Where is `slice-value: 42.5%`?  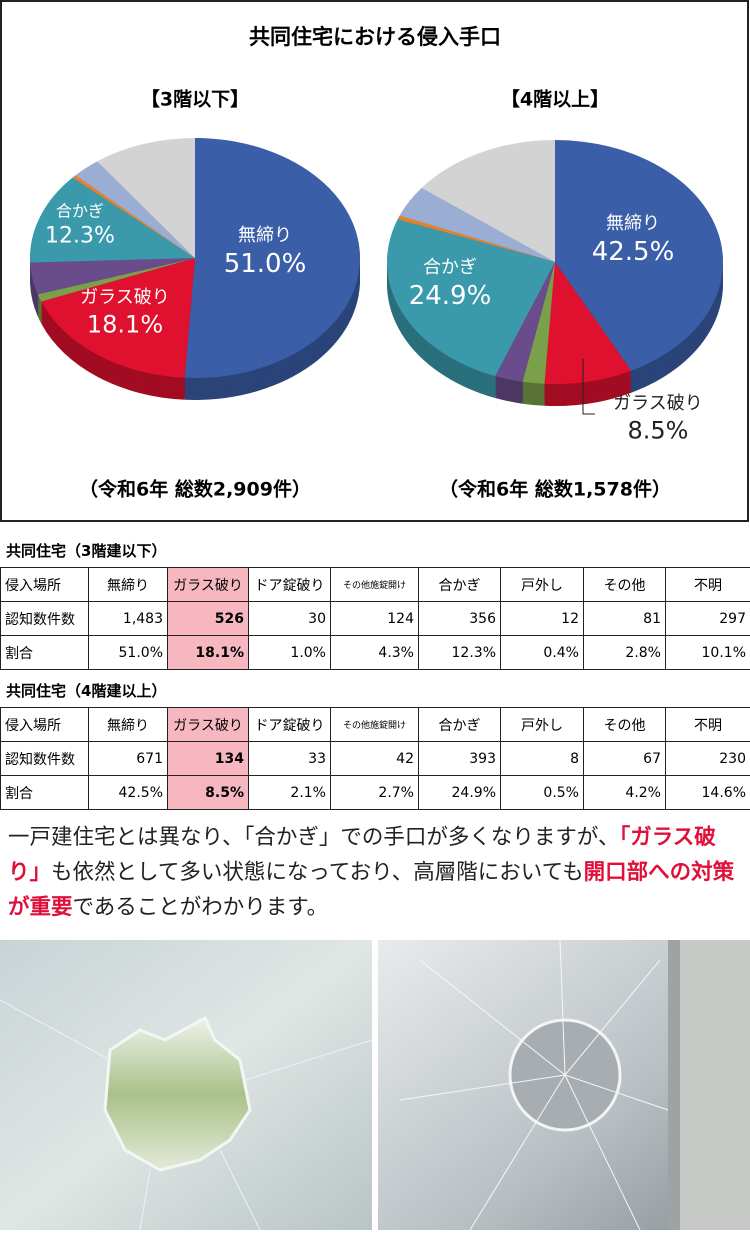 slice-value: 42.5% is located at coordinates (633, 252).